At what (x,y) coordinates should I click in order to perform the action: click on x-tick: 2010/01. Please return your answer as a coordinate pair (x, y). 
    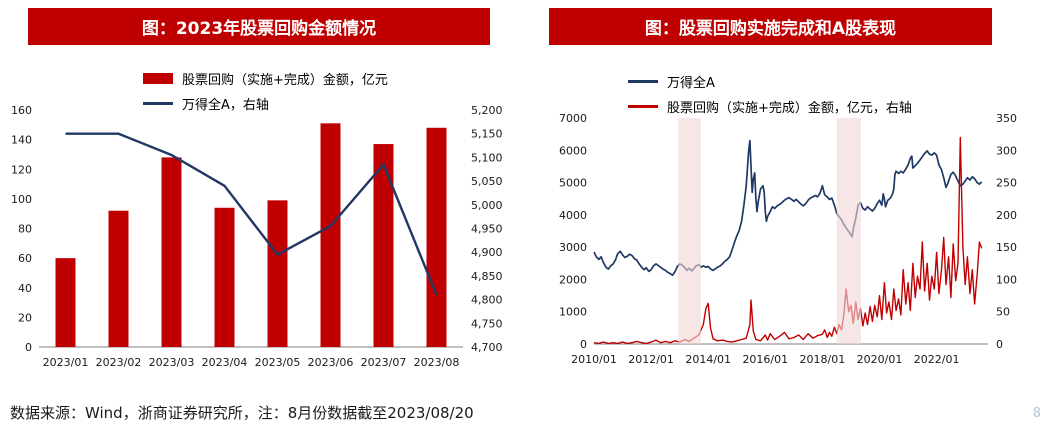
    Looking at the image, I should click on (594, 359).